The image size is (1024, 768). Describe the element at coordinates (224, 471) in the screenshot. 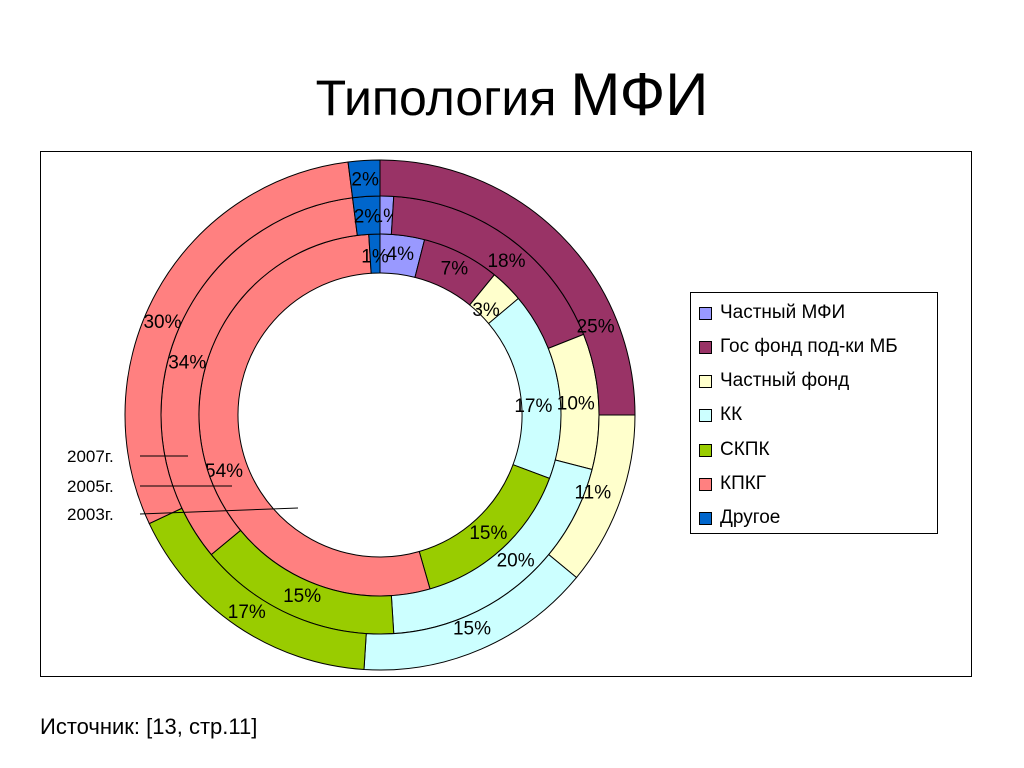

I see `data-label: 54%` at that location.